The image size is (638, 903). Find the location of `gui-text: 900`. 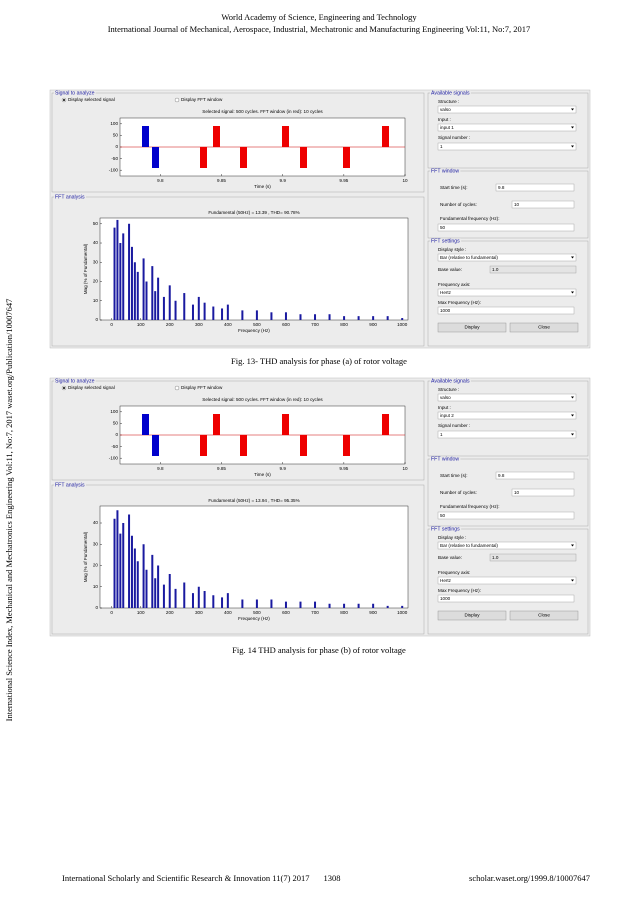

gui-text: 900 is located at coordinates (373, 324).